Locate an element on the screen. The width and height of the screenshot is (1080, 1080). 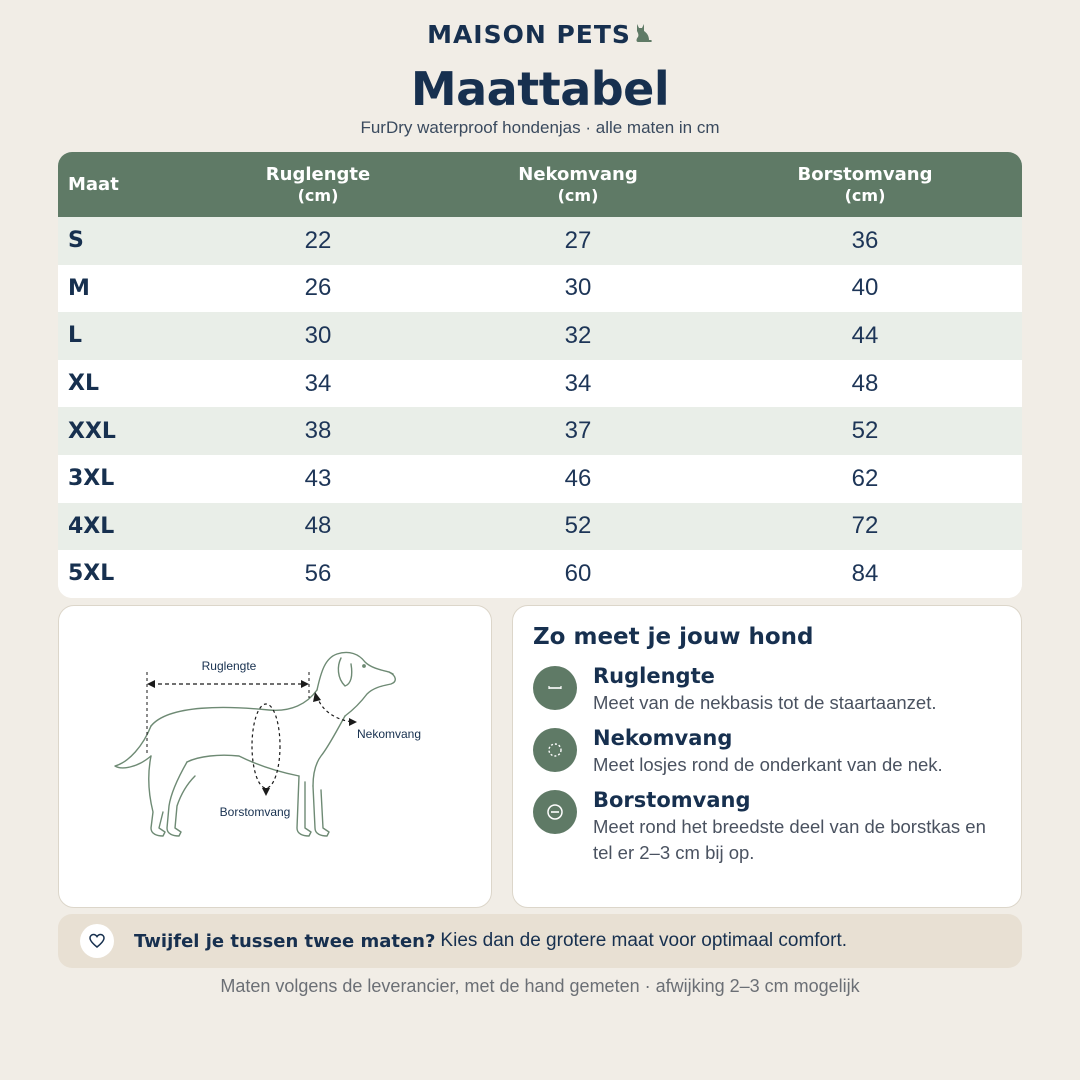
heart-icon is located at coordinates (97, 941).